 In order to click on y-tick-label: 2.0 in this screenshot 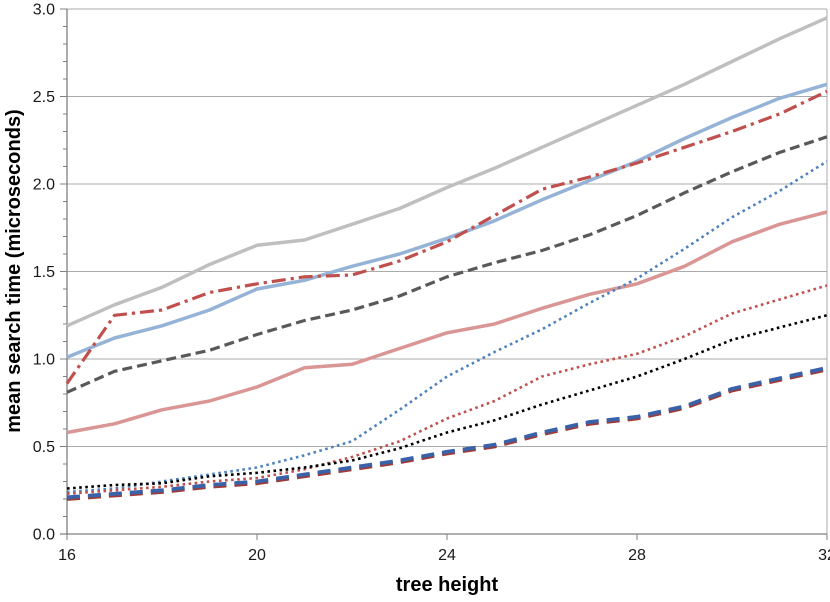, I will do `click(44, 185)`.